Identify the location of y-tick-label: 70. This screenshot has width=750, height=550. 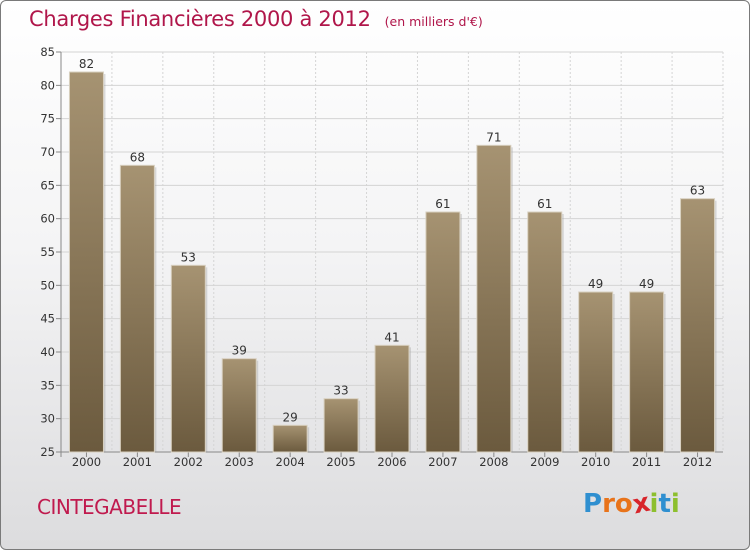
(47, 152).